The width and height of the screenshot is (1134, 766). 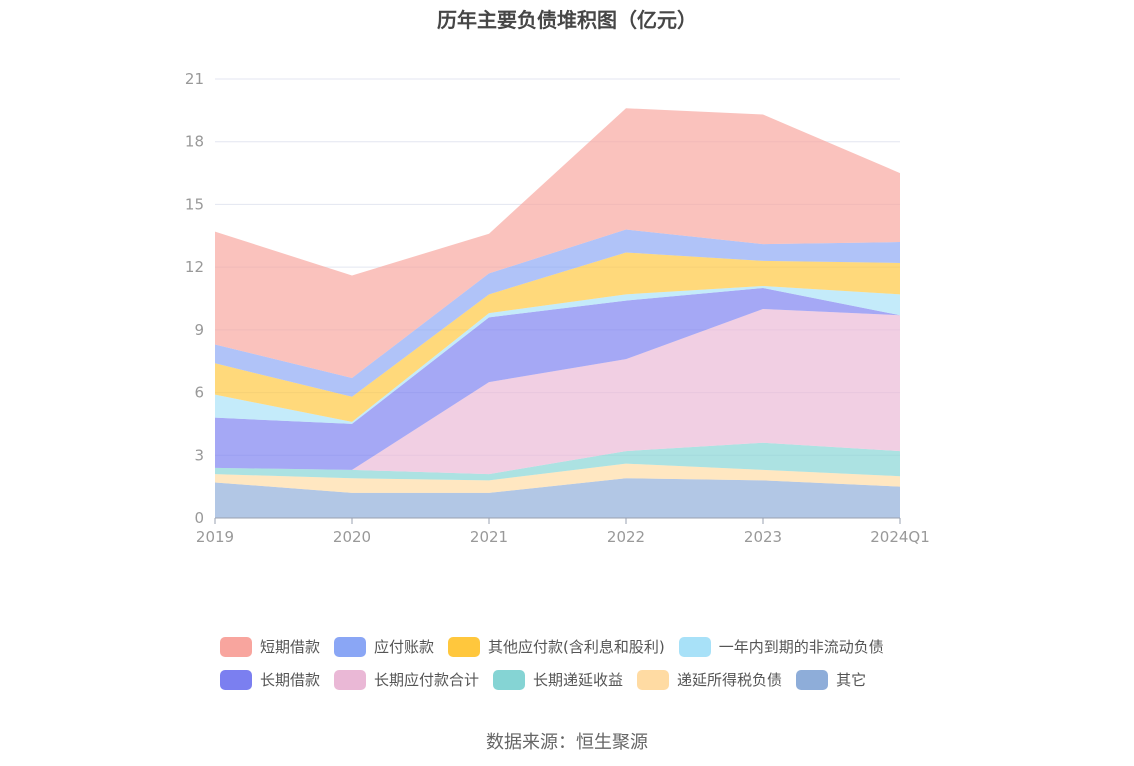 What do you see at coordinates (576, 647) in the screenshot?
I see `legend-label: 其他应付款(含利息和股利)` at bounding box center [576, 647].